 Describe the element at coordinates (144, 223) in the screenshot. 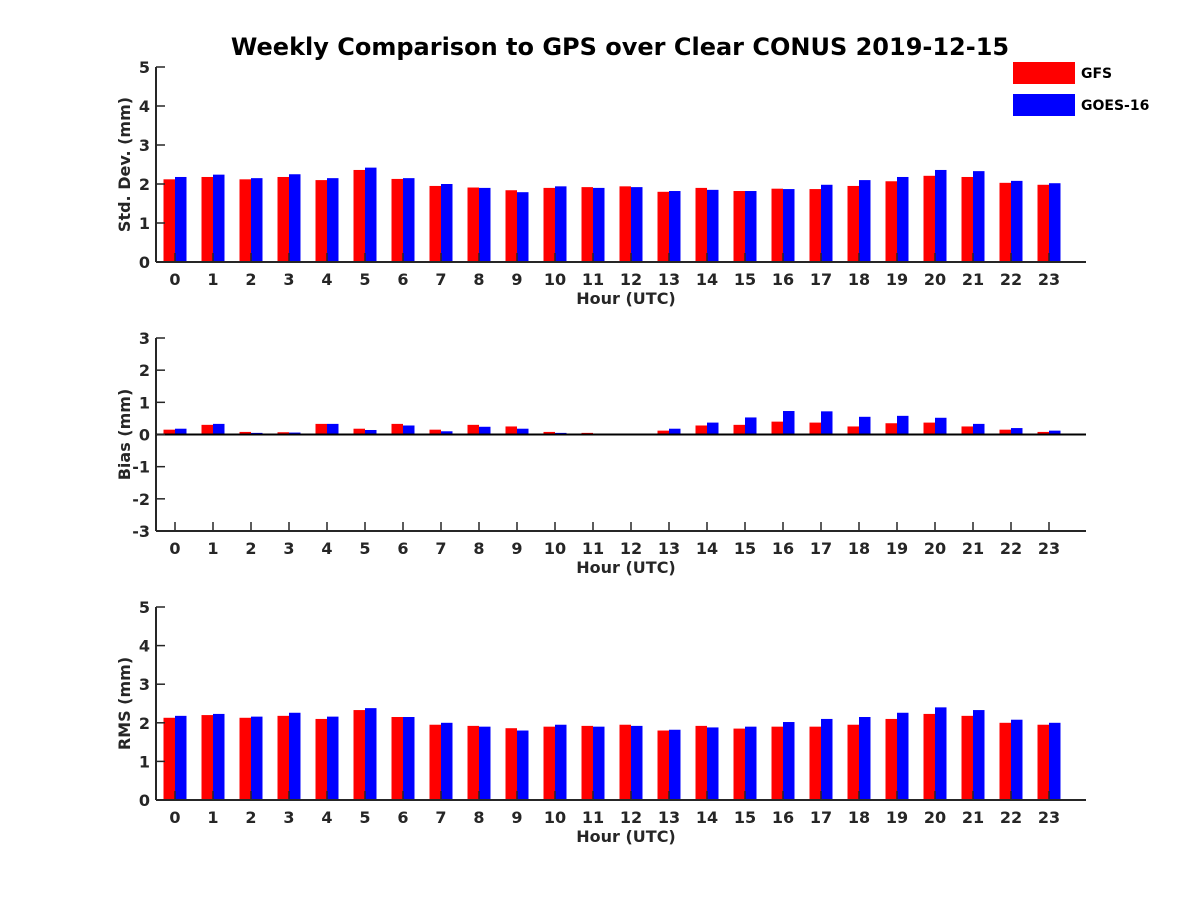

I see `y-tick-label: 1` at that location.